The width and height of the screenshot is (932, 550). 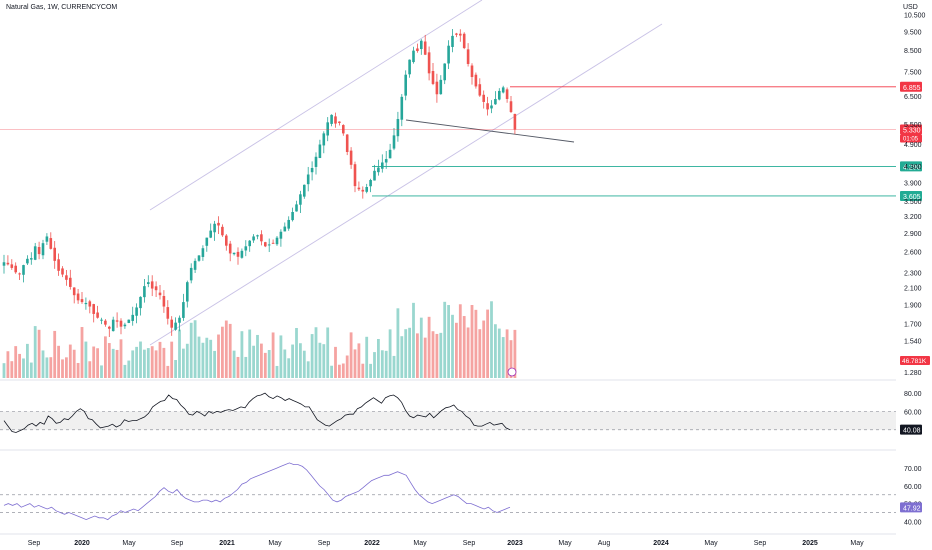 I want to click on price-tick-label: 1.900, so click(x=913, y=306).